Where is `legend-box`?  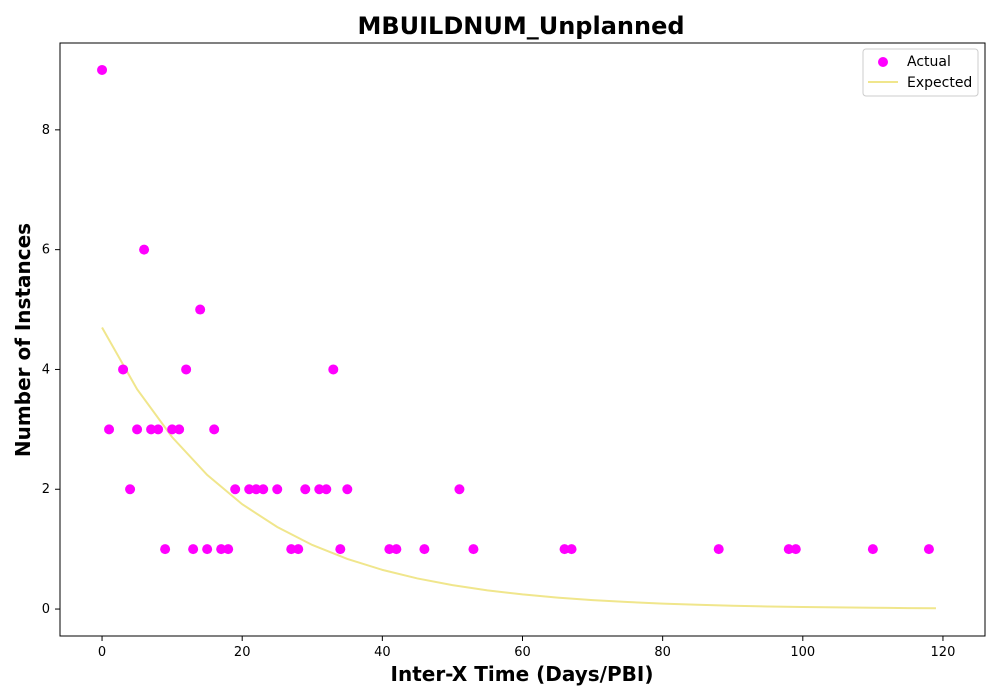 legend-box is located at coordinates (920, 72).